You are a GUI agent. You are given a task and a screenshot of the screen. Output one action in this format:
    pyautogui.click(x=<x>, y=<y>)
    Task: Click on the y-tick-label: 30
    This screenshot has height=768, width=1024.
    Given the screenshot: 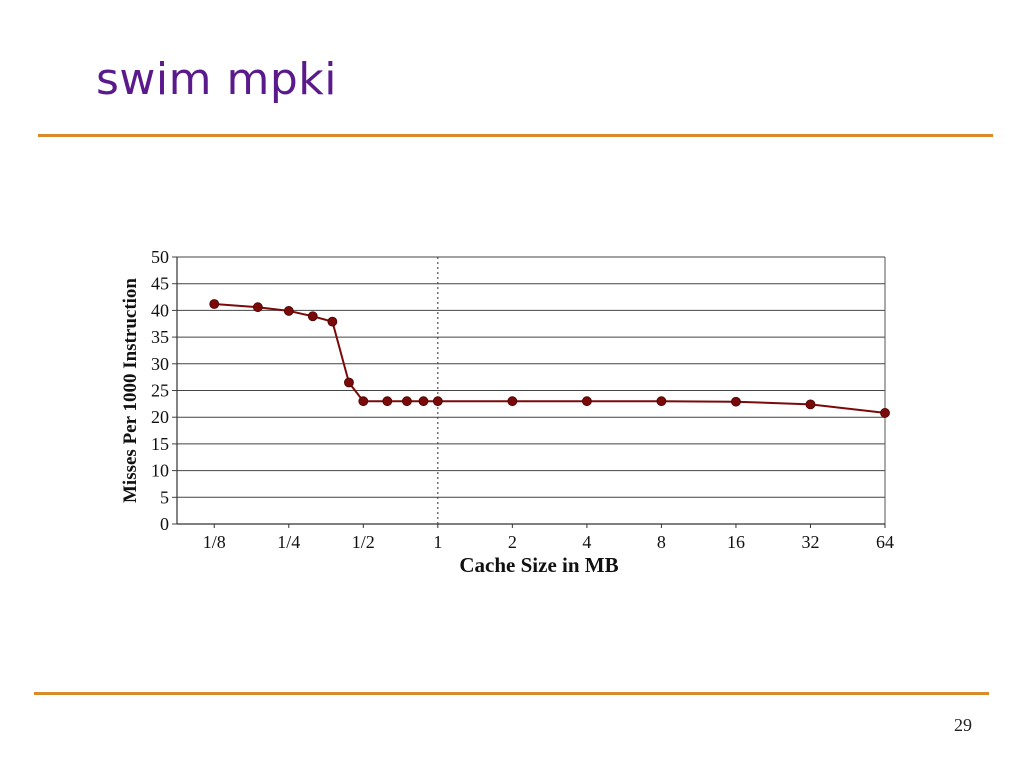 What is the action you would take?
    pyautogui.click(x=160, y=364)
    